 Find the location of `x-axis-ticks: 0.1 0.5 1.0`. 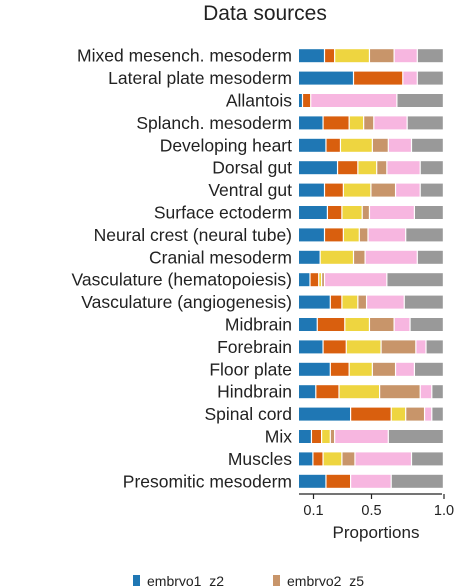

x-axis-ticks: 0.1 0.5 1.0 is located at coordinates (378, 506).